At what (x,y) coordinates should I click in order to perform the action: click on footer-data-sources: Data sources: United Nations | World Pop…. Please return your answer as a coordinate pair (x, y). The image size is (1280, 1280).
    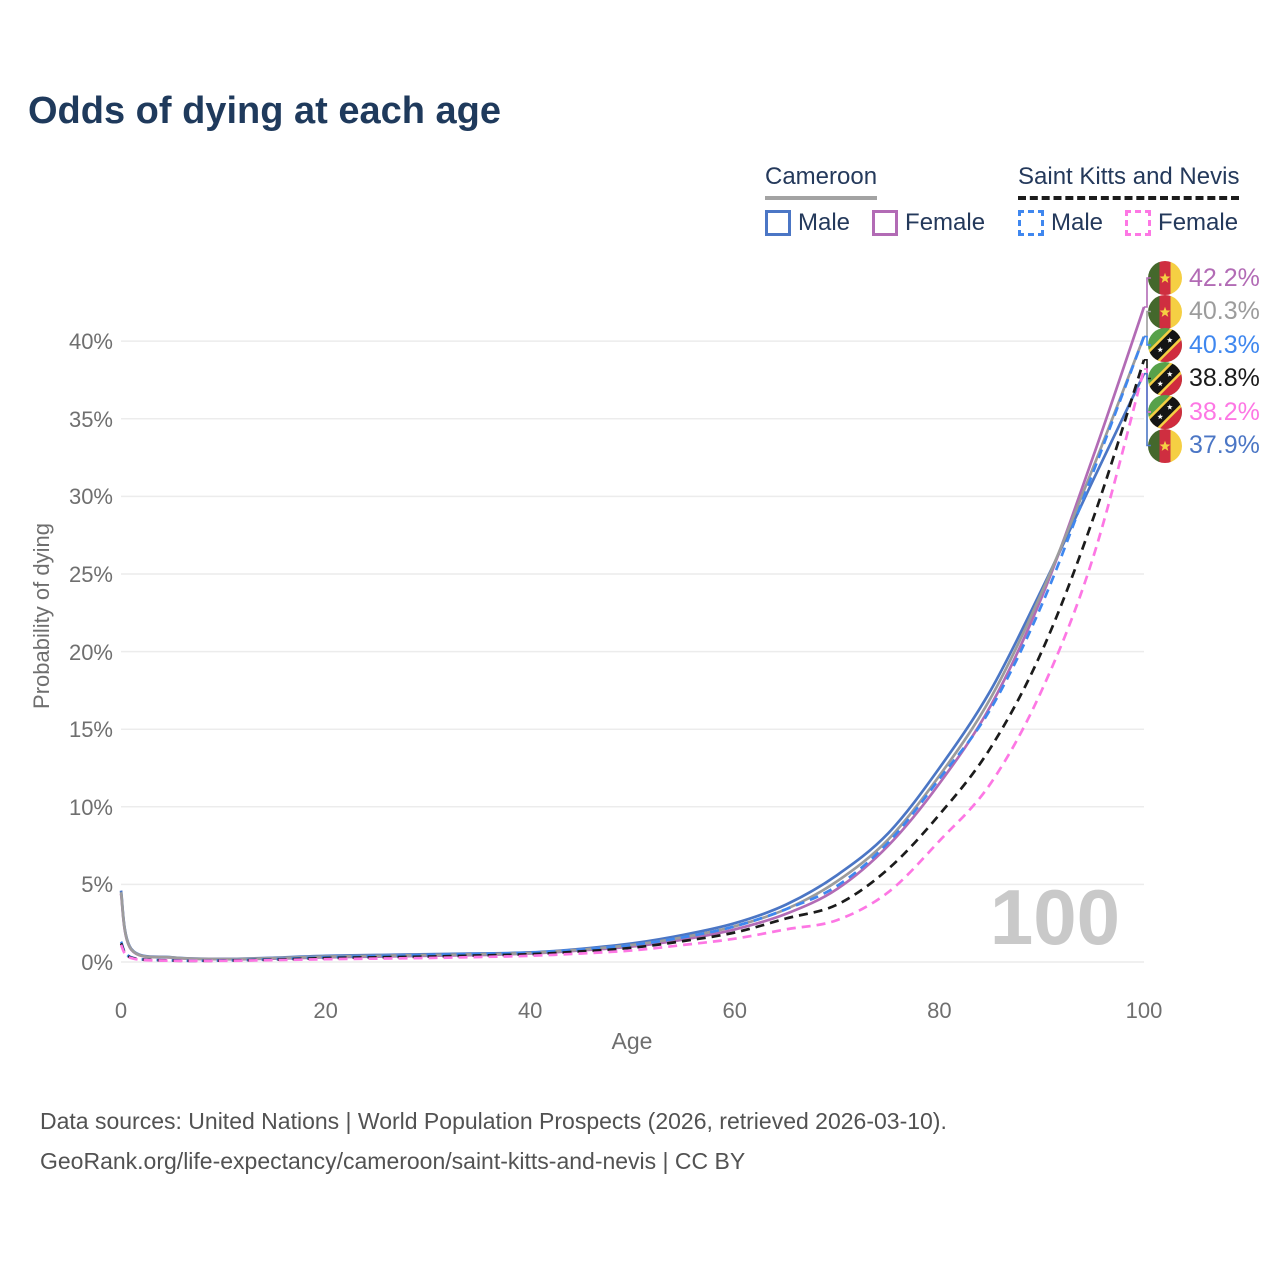
    Looking at the image, I should click on (493, 1121).